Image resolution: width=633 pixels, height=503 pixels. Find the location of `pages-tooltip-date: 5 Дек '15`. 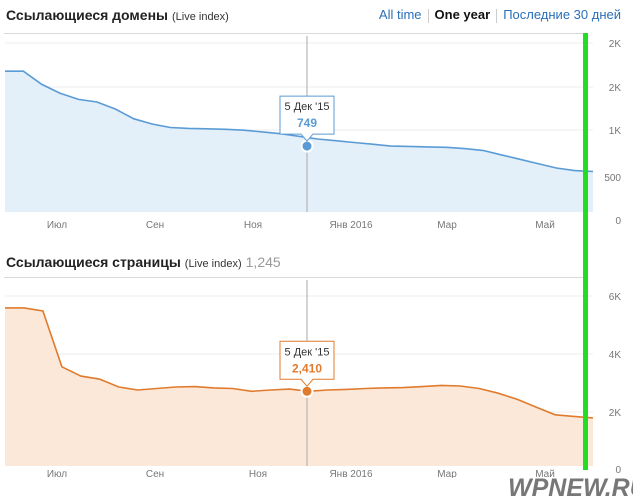

pages-tooltip-date: 5 Дек '15 is located at coordinates (307, 352).